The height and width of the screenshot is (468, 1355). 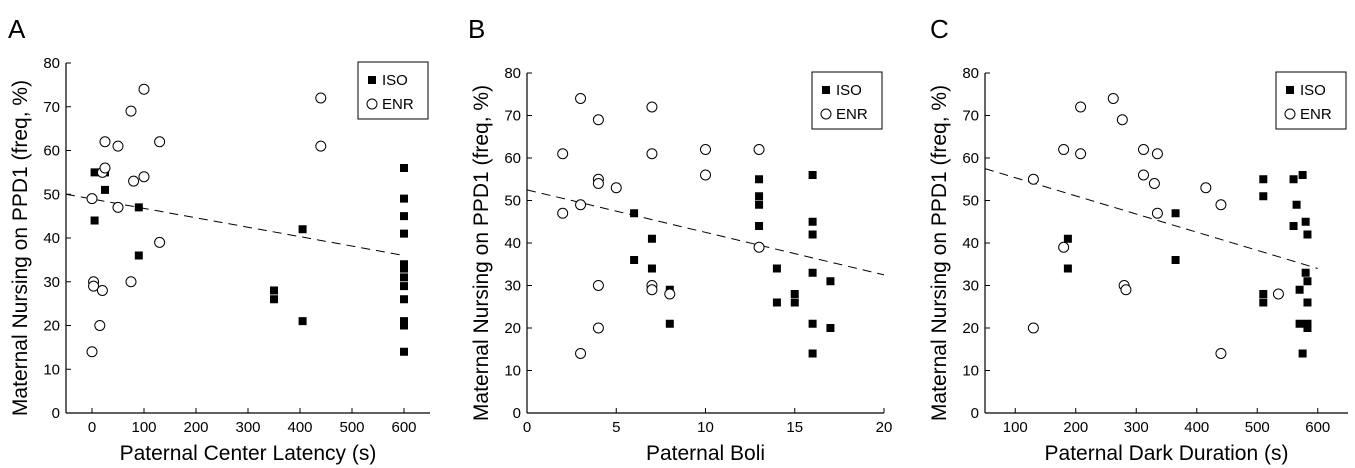 I want to click on x-tick-label: 300, so click(x=247, y=427).